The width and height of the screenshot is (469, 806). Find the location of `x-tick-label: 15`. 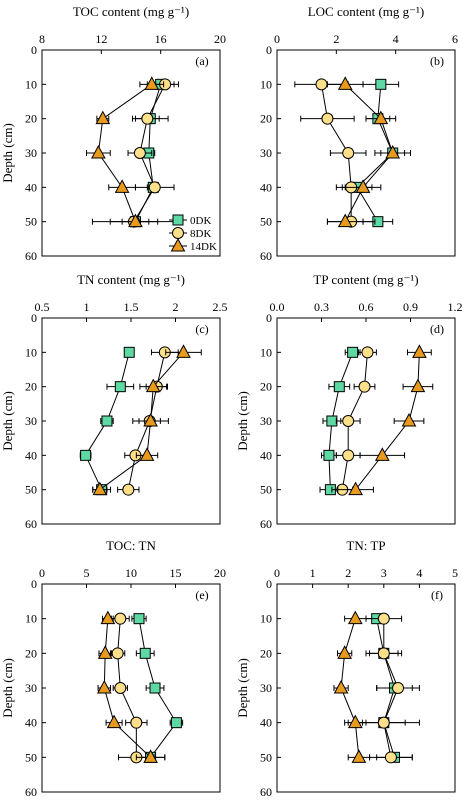

x-tick-label: 15 is located at coordinates (176, 573).